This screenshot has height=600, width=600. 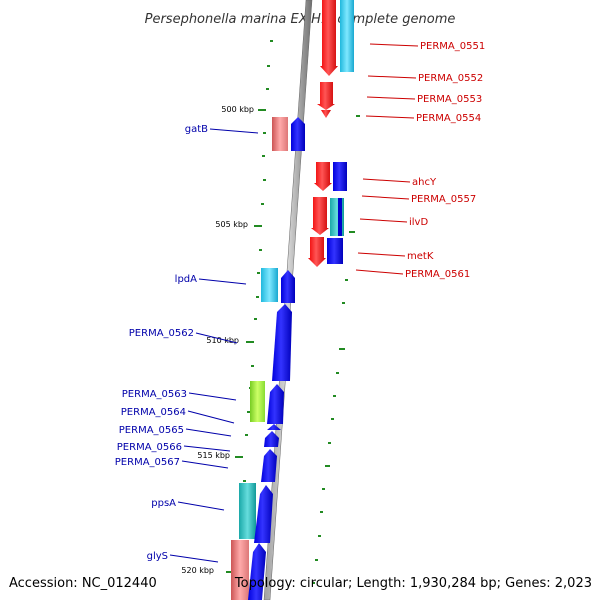 I want to click on scale-label-520kbp: 520 kbp, so click(x=197, y=570).